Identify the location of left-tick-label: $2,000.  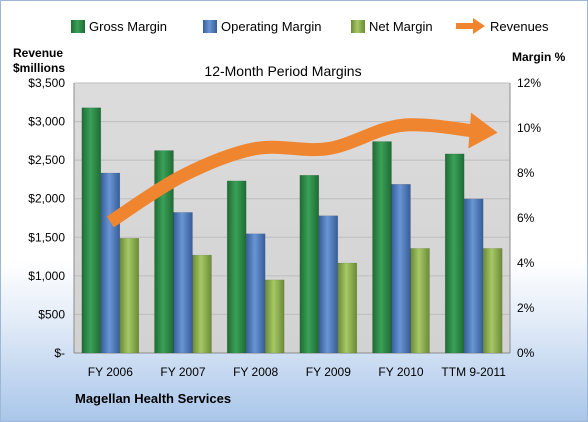
(46, 199).